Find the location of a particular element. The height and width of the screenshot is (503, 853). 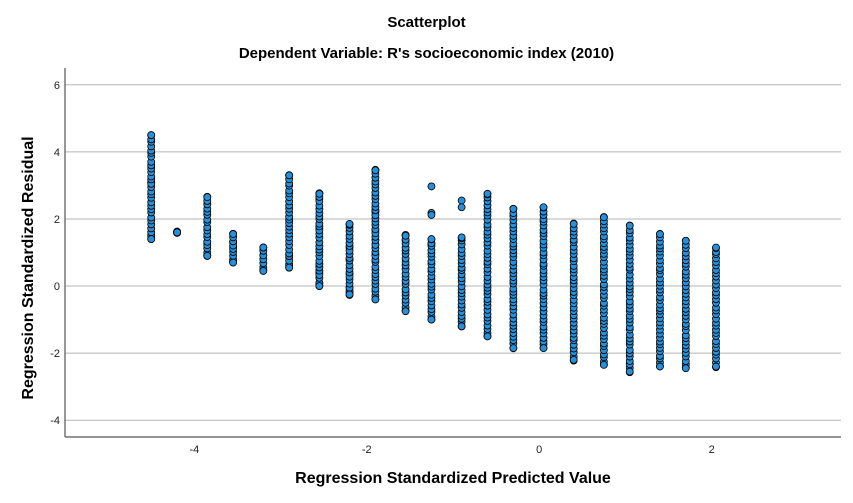

y-tick-label: 6 is located at coordinates (57, 86).